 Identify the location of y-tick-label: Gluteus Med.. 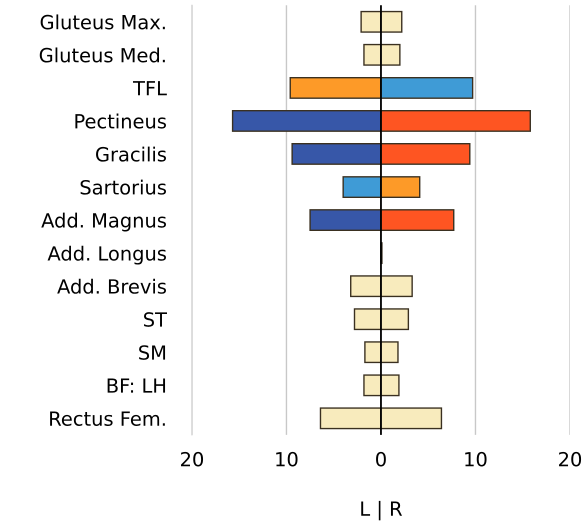
(102, 55).